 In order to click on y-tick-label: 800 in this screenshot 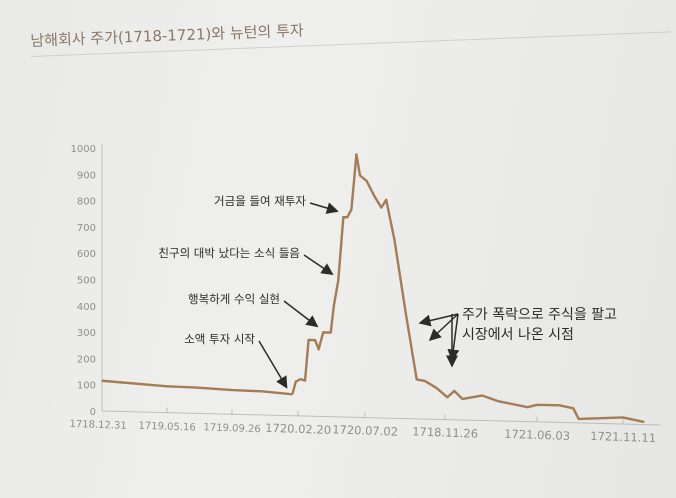, I will do `click(86, 202)`.